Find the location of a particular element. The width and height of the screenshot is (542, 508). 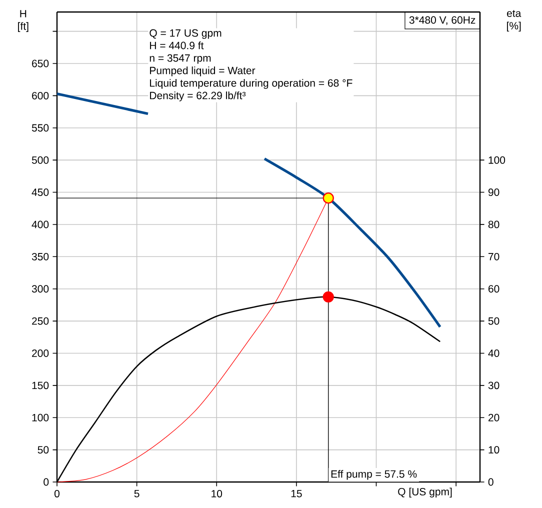

y-tick-label: 250 is located at coordinates (40, 321).